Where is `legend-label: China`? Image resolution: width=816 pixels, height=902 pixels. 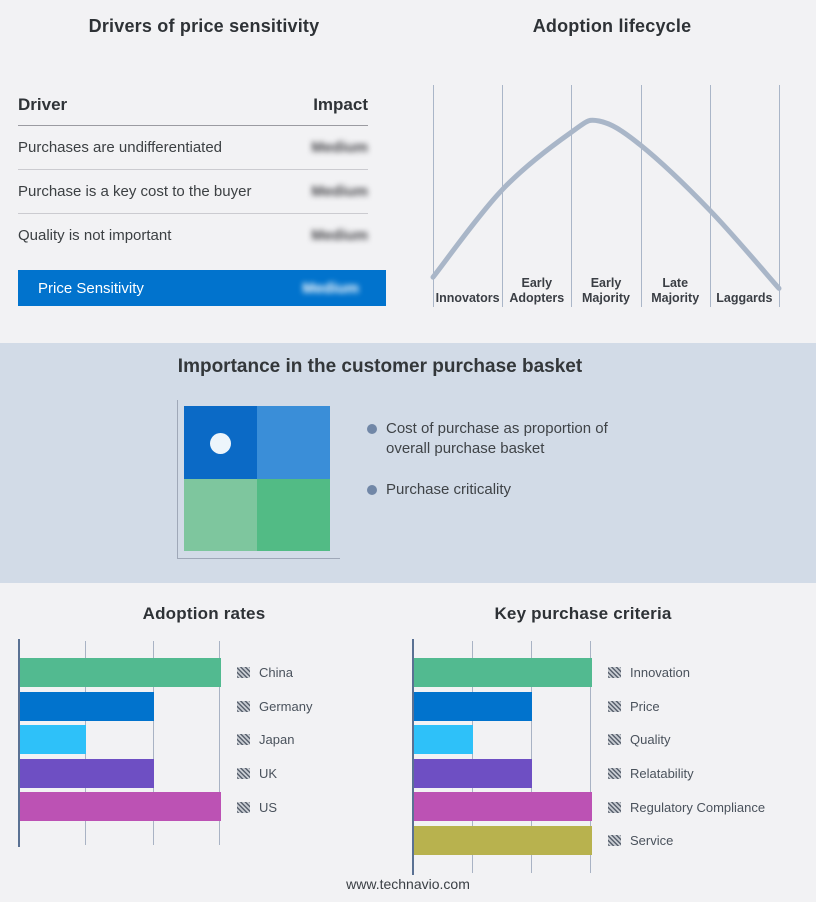
legend-label: China is located at coordinates (276, 673).